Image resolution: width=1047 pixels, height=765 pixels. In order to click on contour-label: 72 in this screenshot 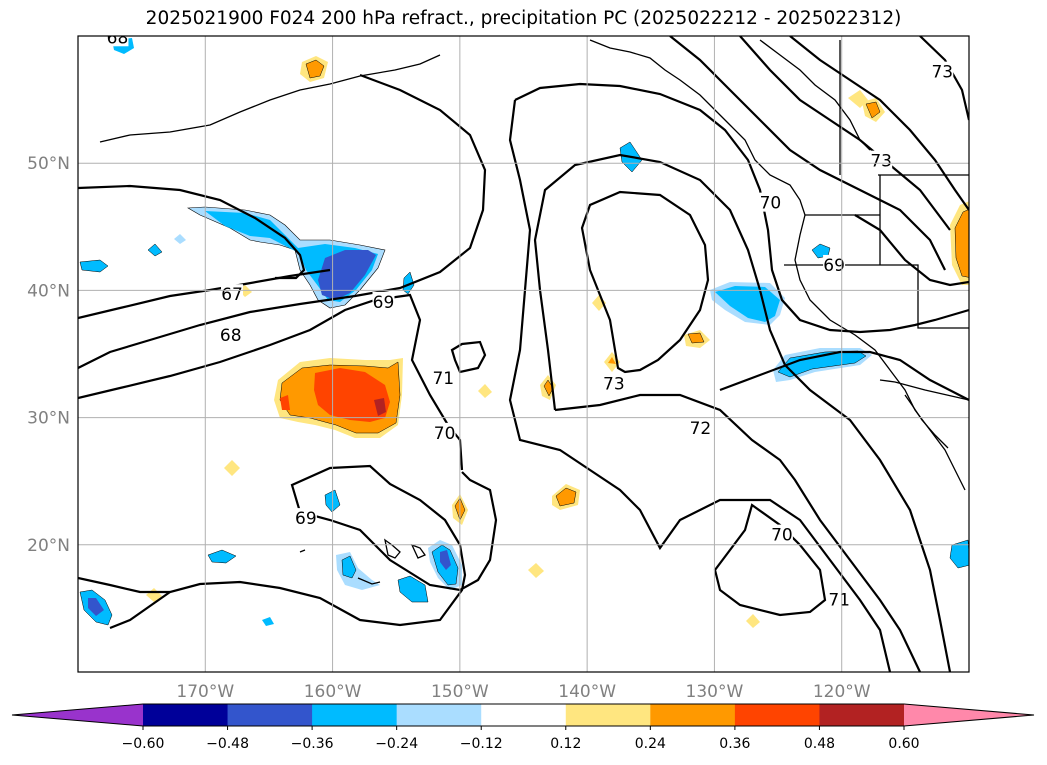, I will do `click(701, 429)`.